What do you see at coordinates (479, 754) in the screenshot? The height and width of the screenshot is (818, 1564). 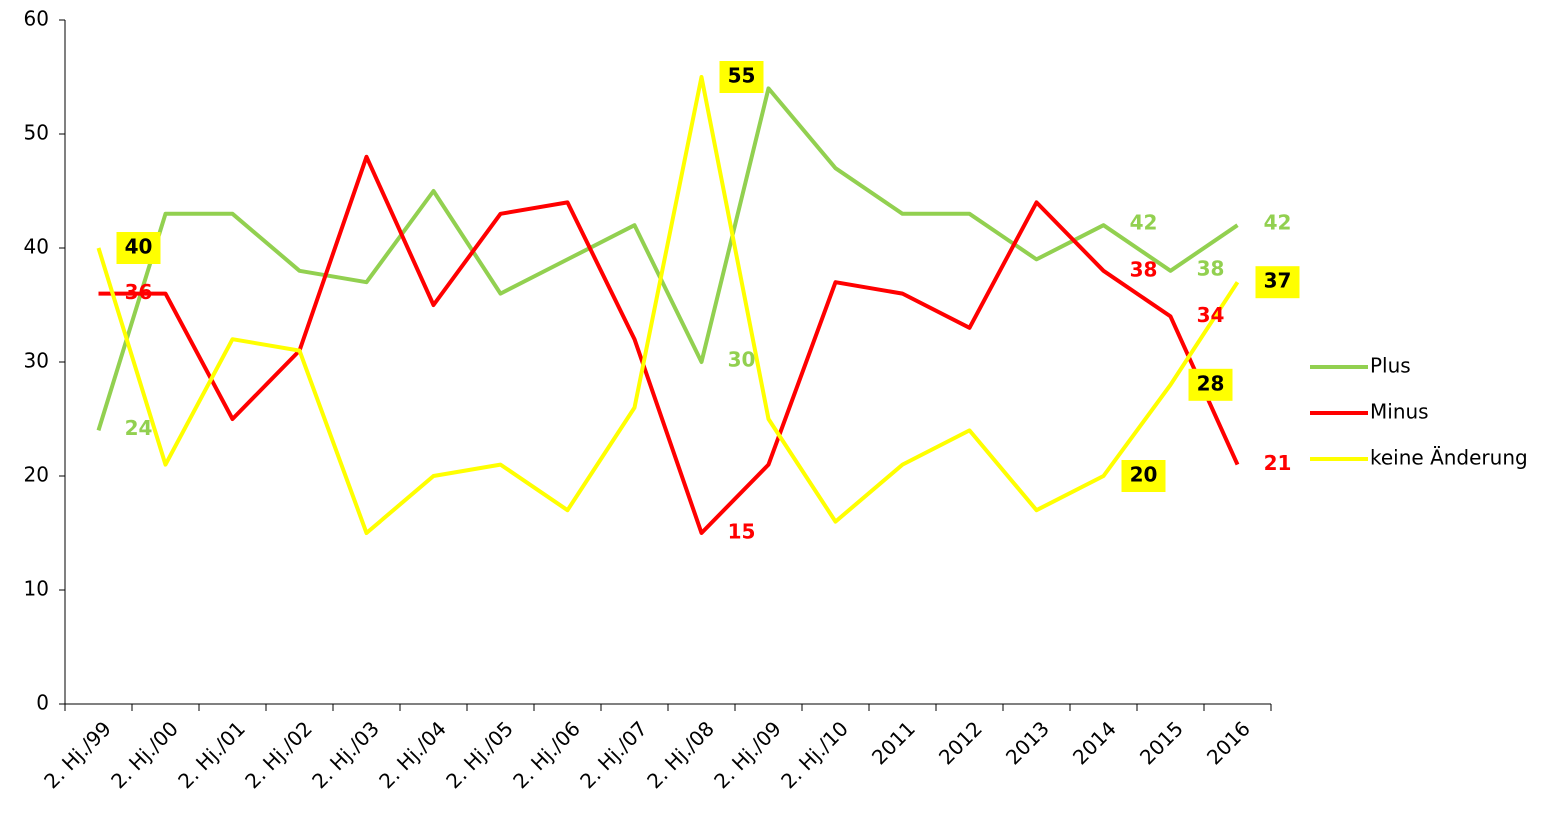 I see `x-tick-label: 2. Hj./05` at bounding box center [479, 754].